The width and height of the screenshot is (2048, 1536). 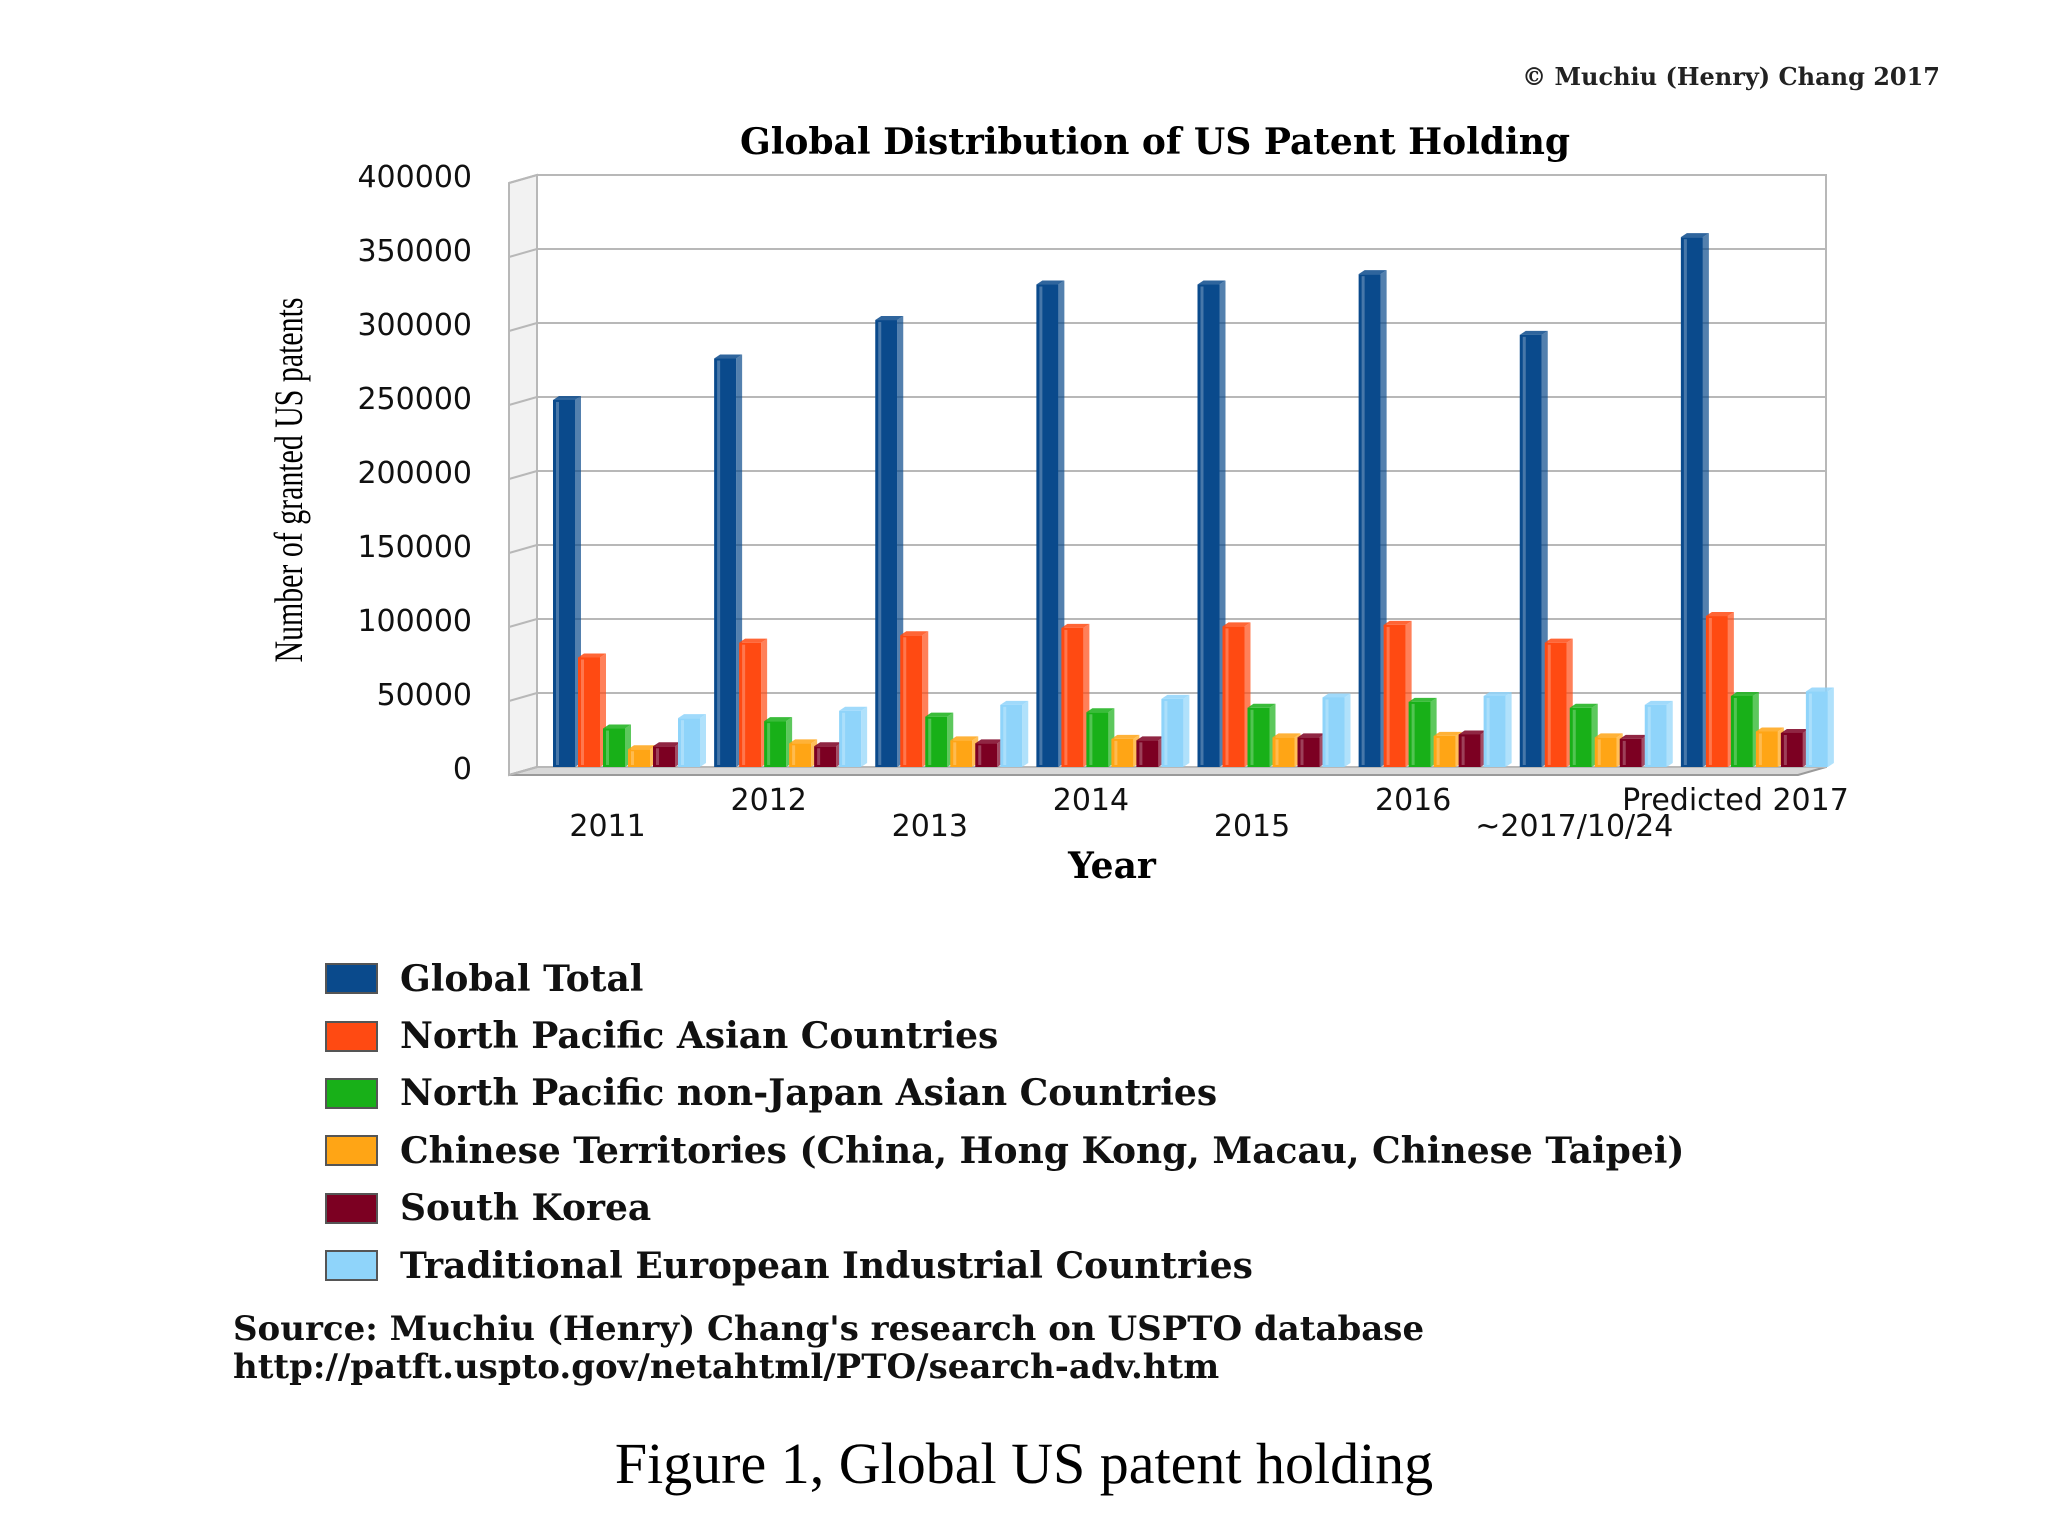 What do you see at coordinates (1112, 866) in the screenshot?
I see `x-axis-label: Year` at bounding box center [1112, 866].